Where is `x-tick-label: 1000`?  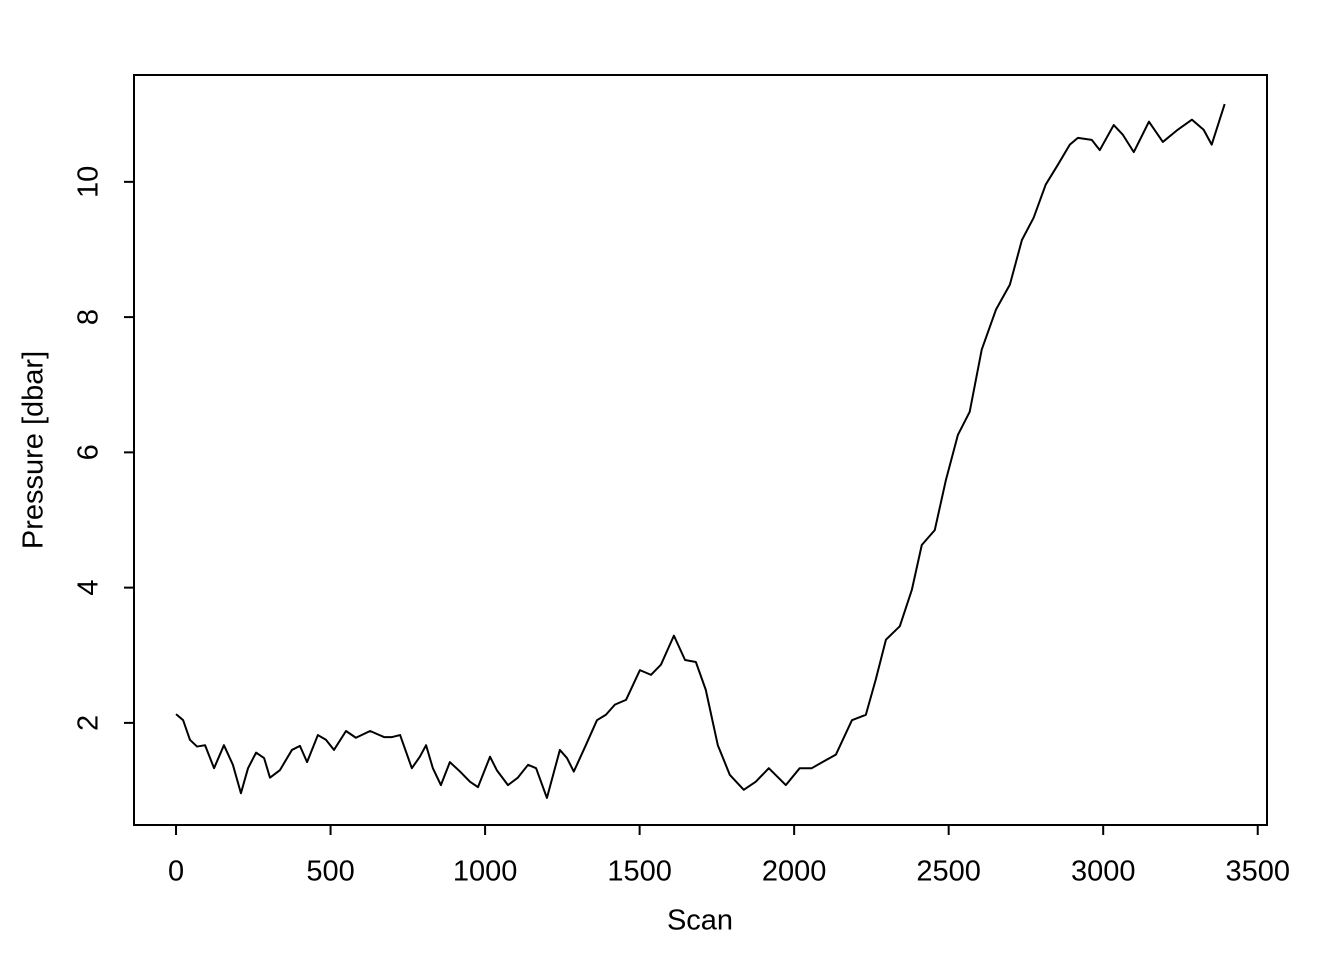
x-tick-label: 1000 is located at coordinates (485, 872).